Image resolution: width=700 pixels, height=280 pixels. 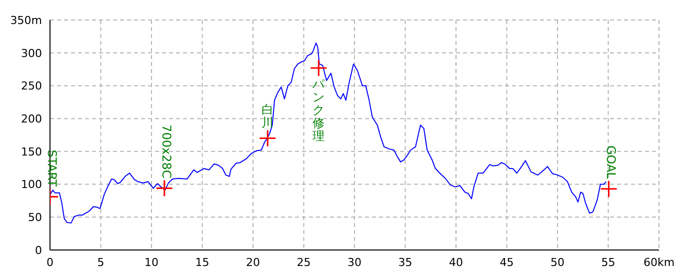 What do you see at coordinates (405, 262) in the screenshot?
I see `x-tick-label: 35` at bounding box center [405, 262].